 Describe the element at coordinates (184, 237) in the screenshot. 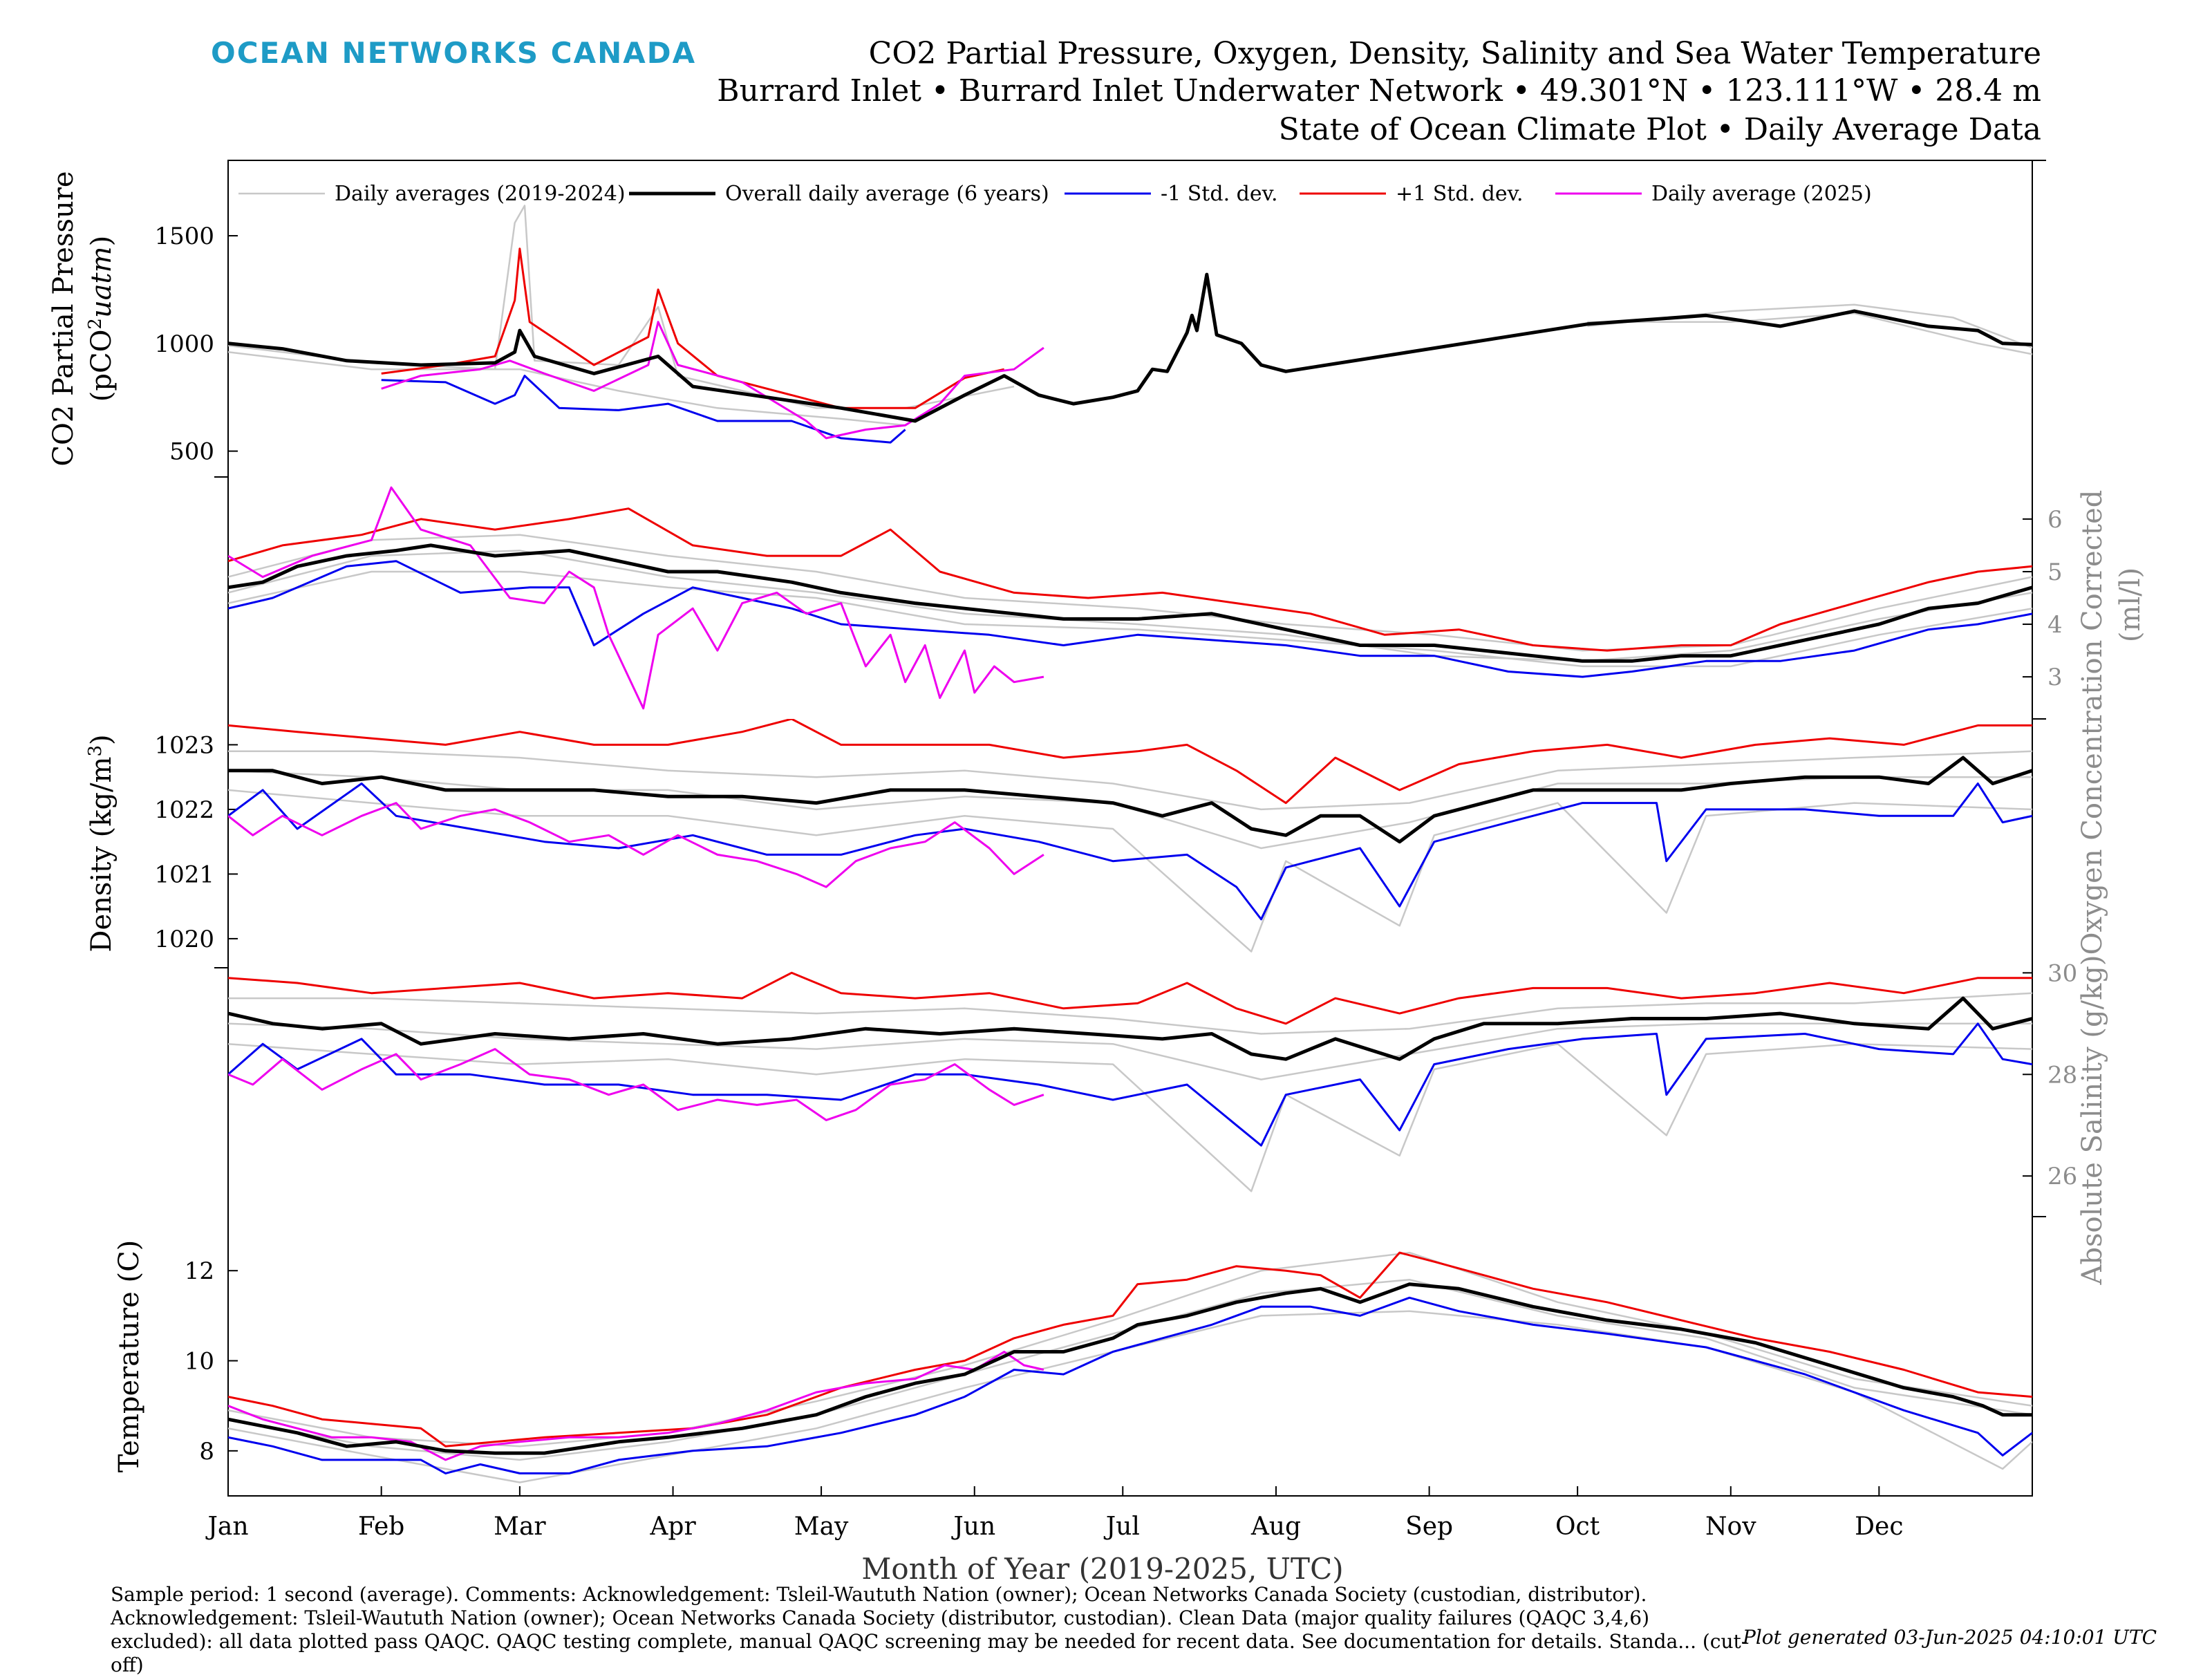

I see `y-tick-label: 1500` at that location.